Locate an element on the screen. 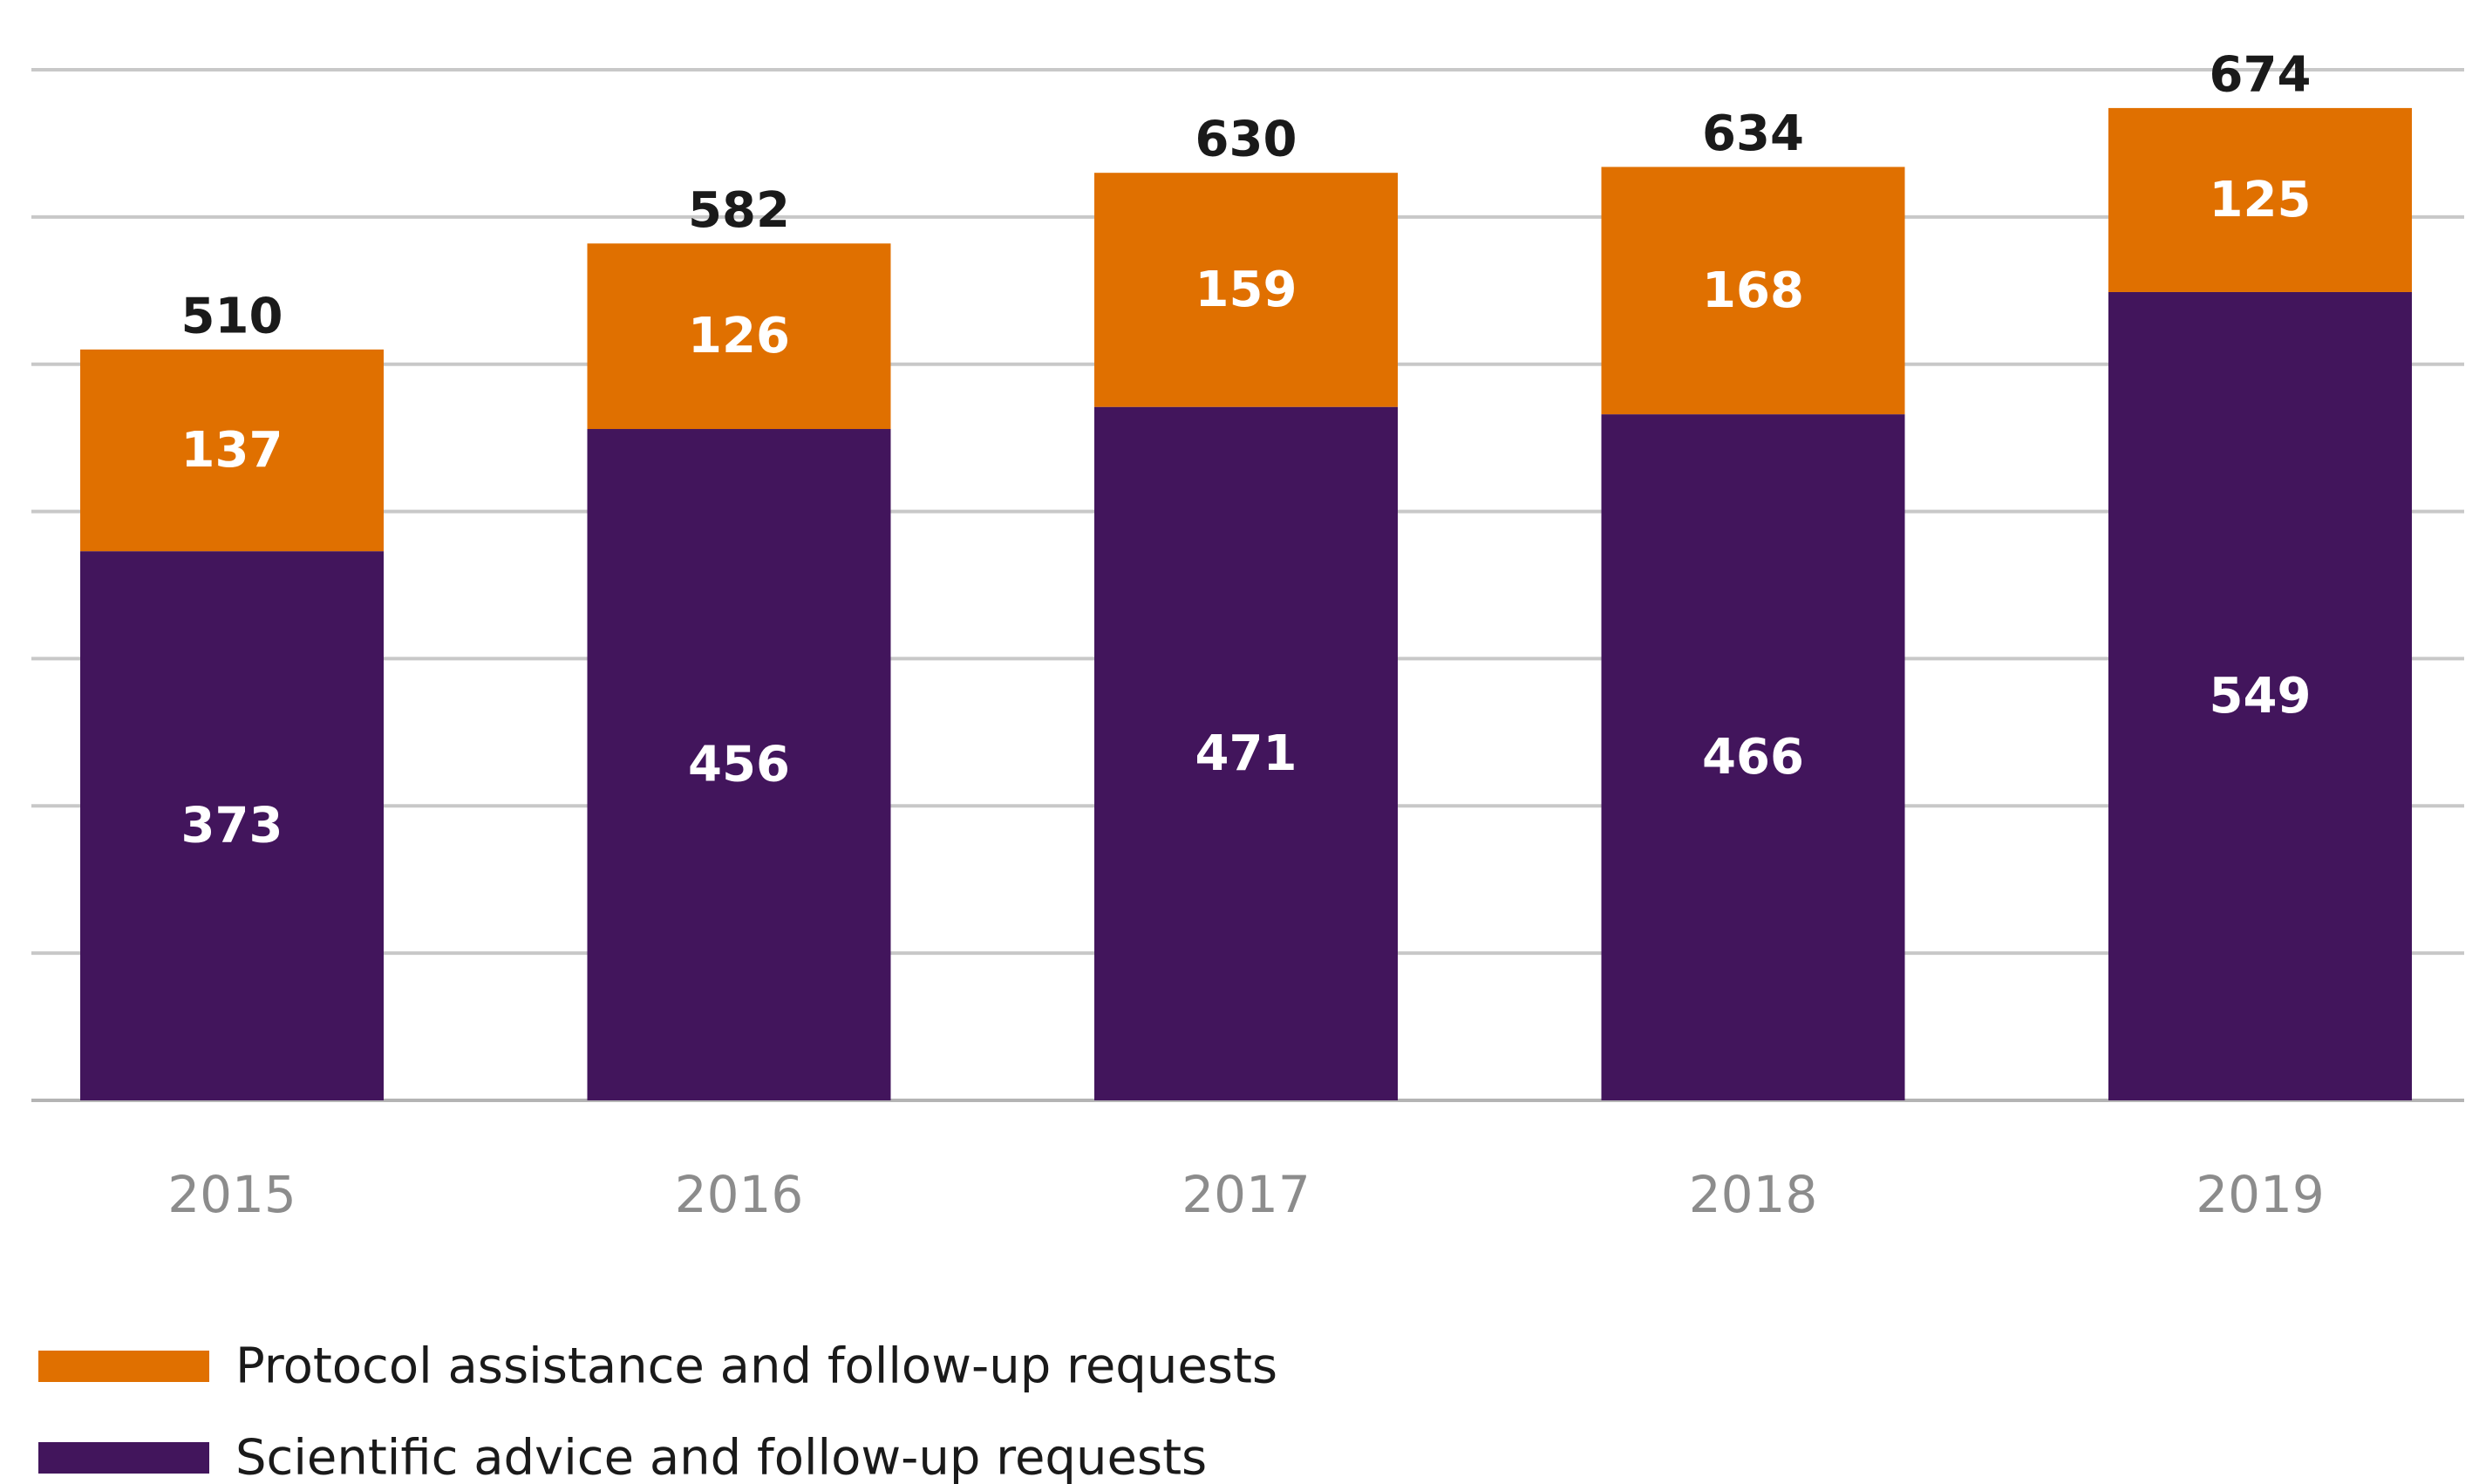  x-tick-label: 2017 is located at coordinates (1246, 1194).